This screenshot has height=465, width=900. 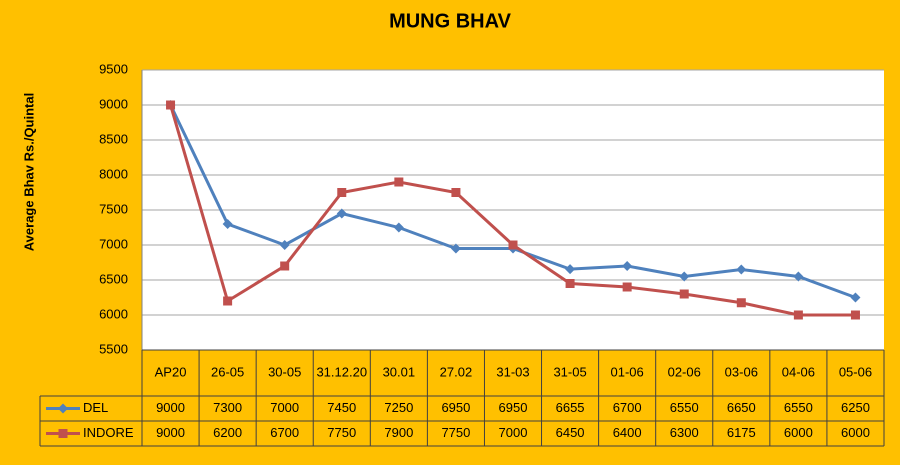 What do you see at coordinates (684, 371) in the screenshot?
I see `x-tick-label: 02-06` at bounding box center [684, 371].